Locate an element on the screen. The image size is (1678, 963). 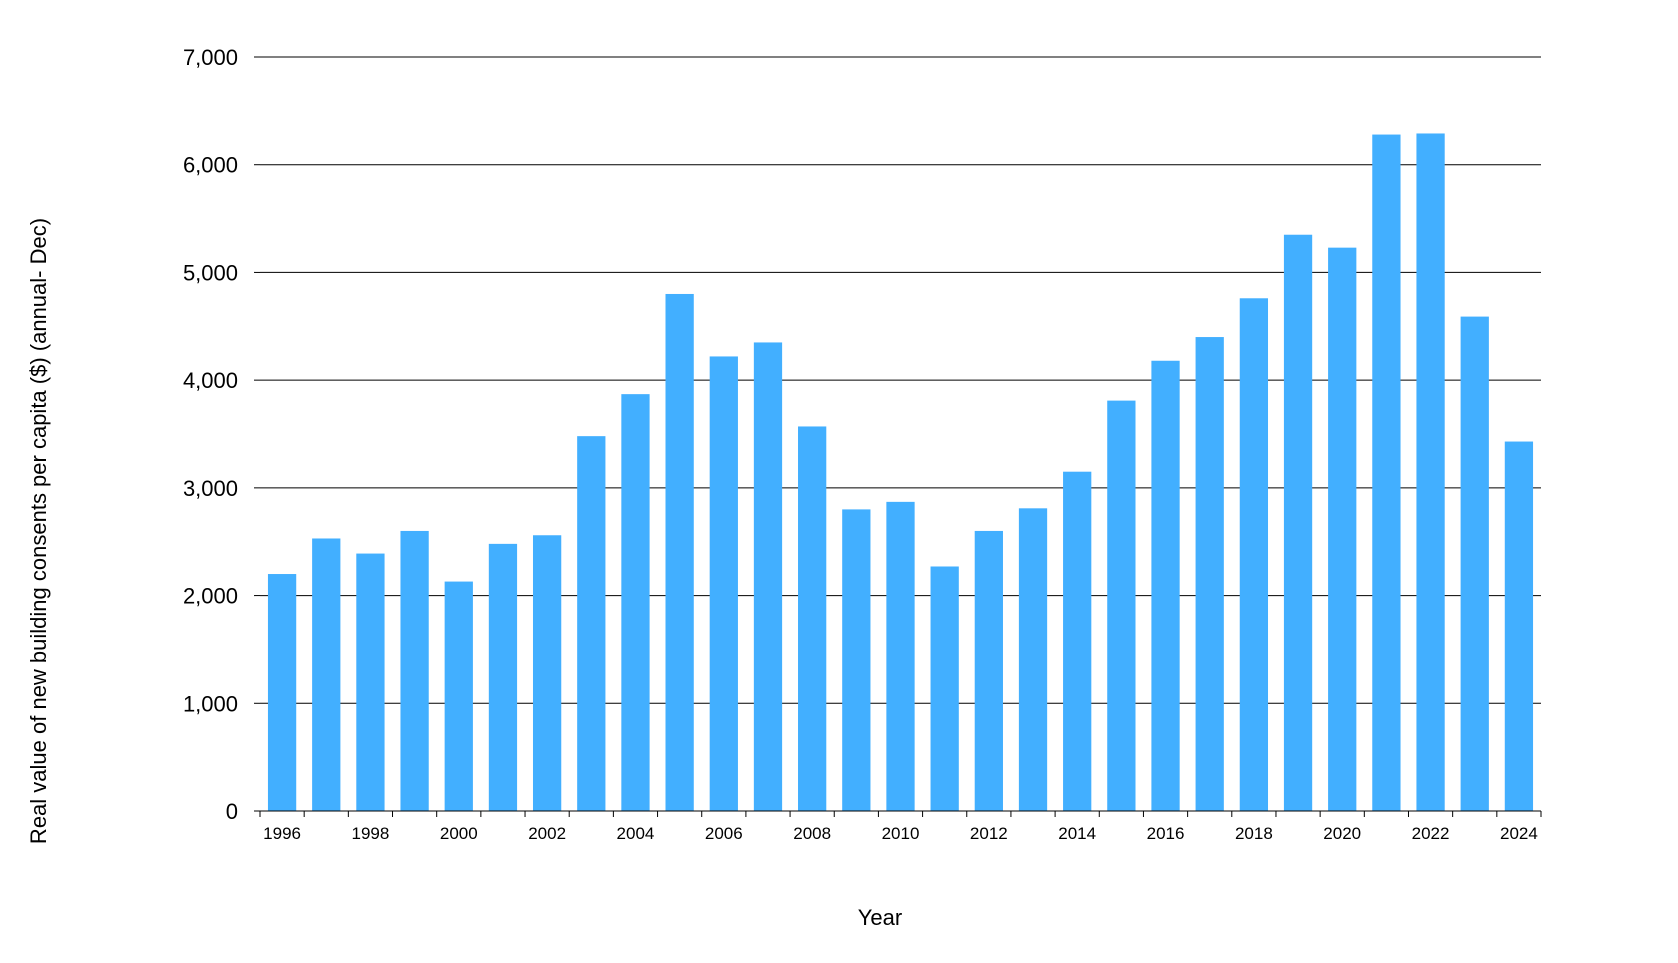
x-tick-label: 2006 is located at coordinates (724, 833).